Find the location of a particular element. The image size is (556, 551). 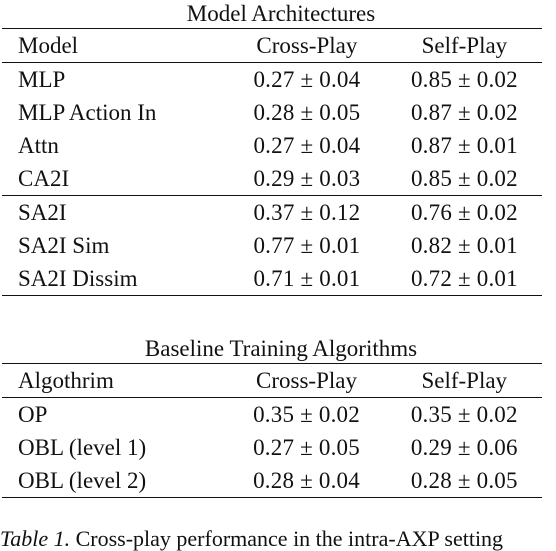

table-row: OBL (level 1) 0.27 ± 0.05 0.29 ± 0.06 is located at coordinates (272, 447).